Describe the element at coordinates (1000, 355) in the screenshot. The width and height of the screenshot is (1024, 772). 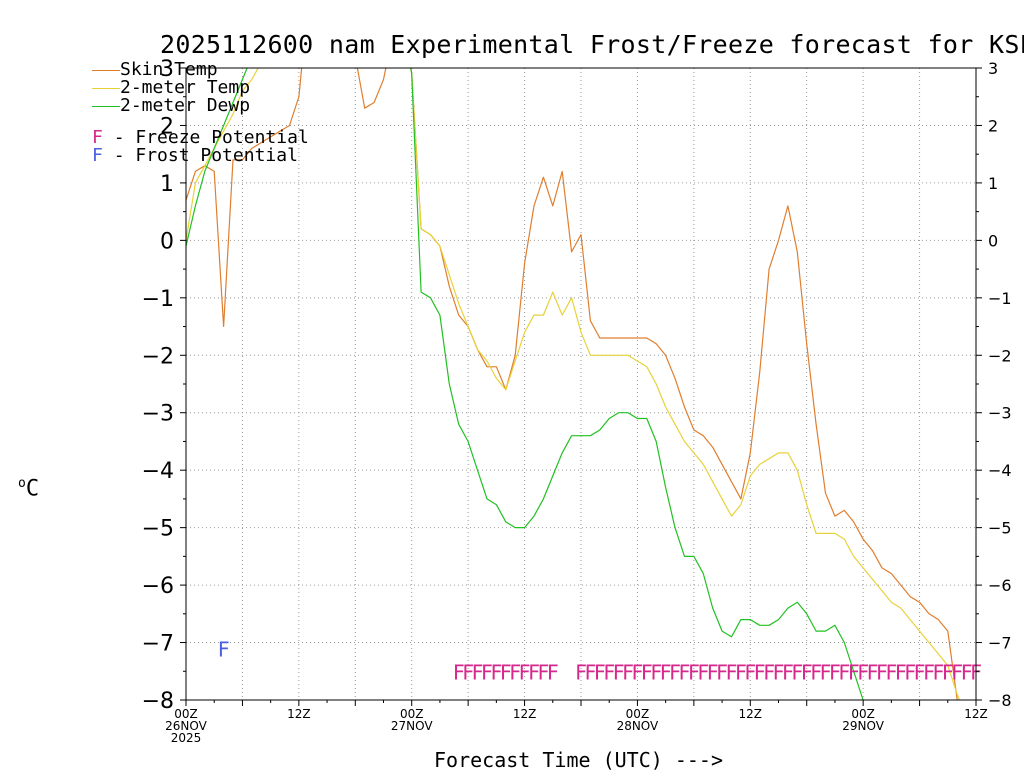
I see `y-tick-label-right: −2` at that location.